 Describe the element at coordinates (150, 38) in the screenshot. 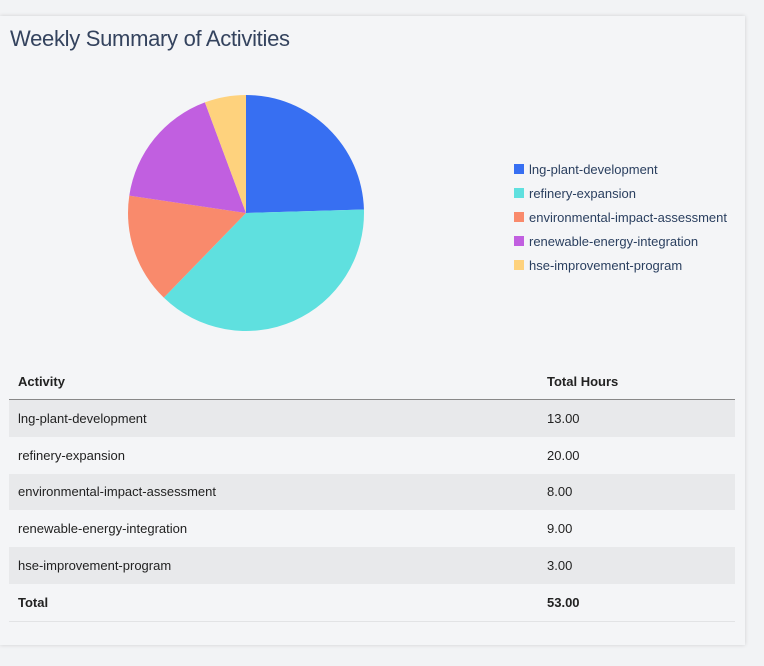

I see `chart-title: Weekly Summary of Activities` at that location.